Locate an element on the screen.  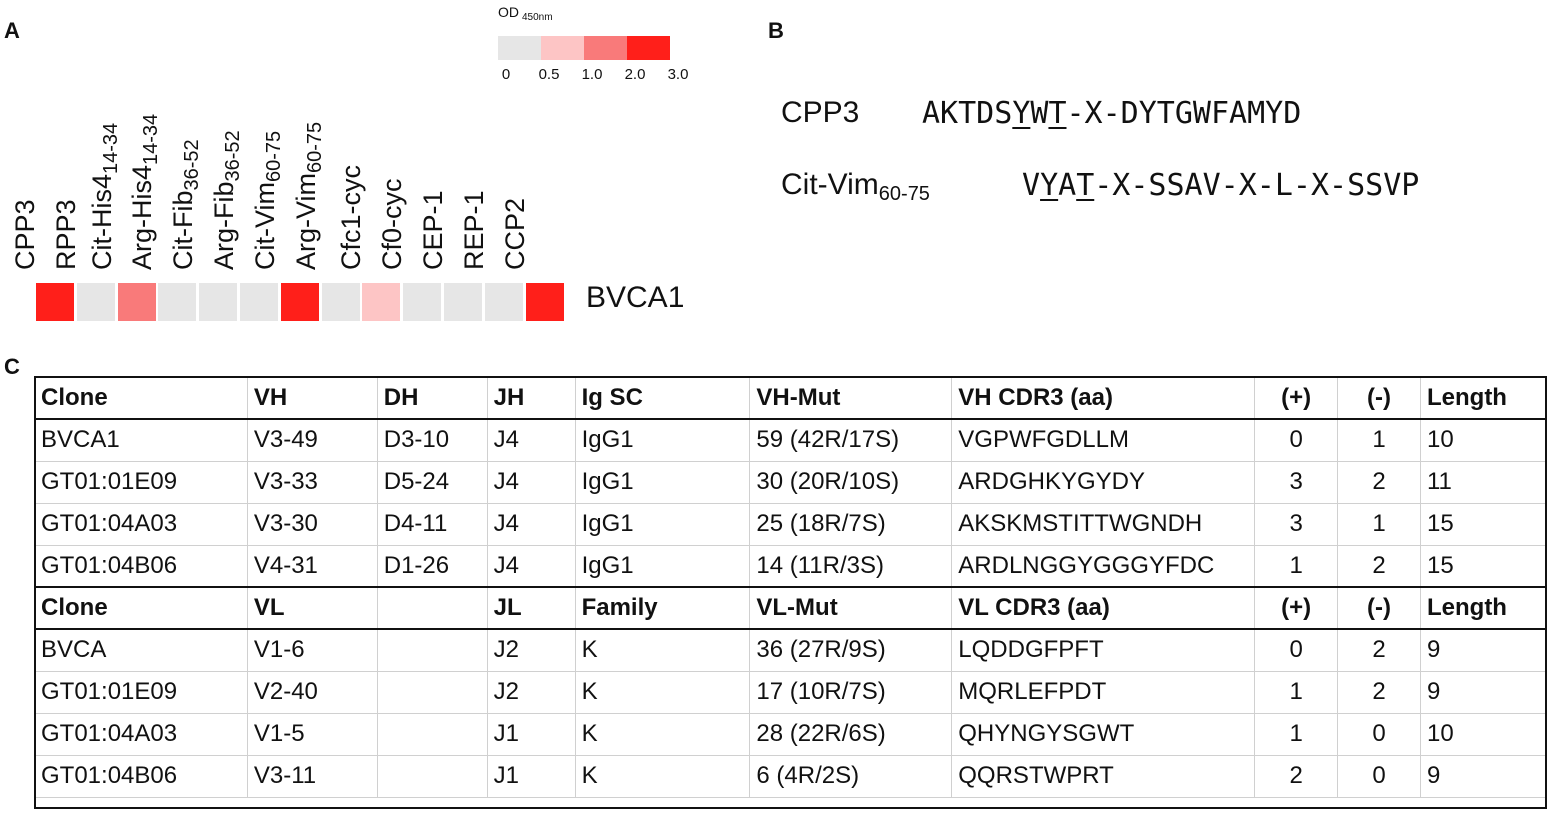
table-cell: DH is located at coordinates (432, 398).